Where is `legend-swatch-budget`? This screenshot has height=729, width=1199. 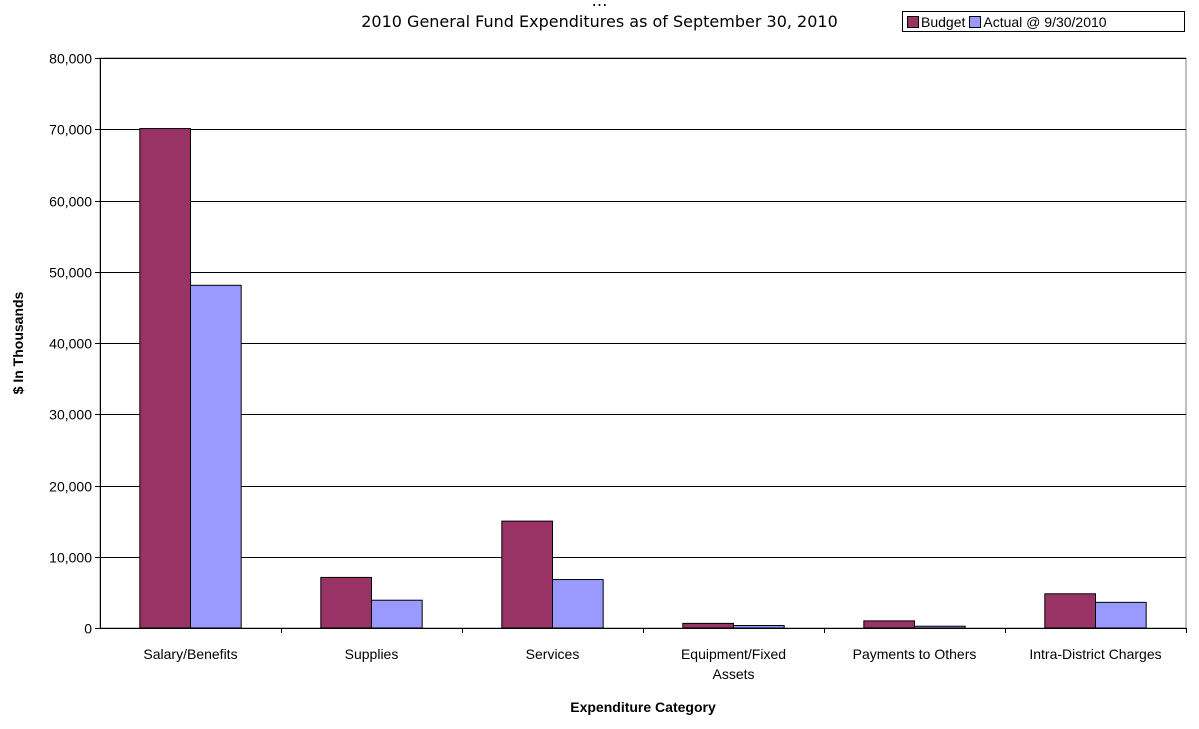 legend-swatch-budget is located at coordinates (913, 21).